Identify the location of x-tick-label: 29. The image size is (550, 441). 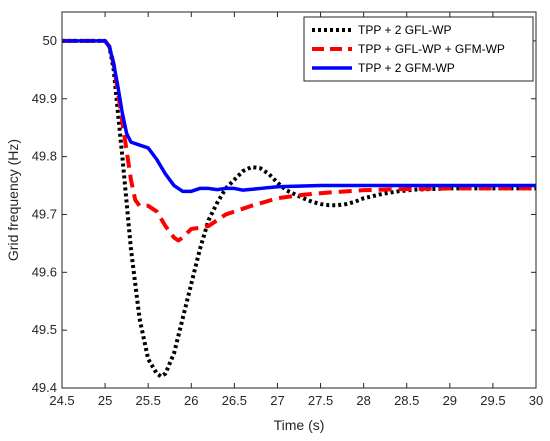
(450, 400).